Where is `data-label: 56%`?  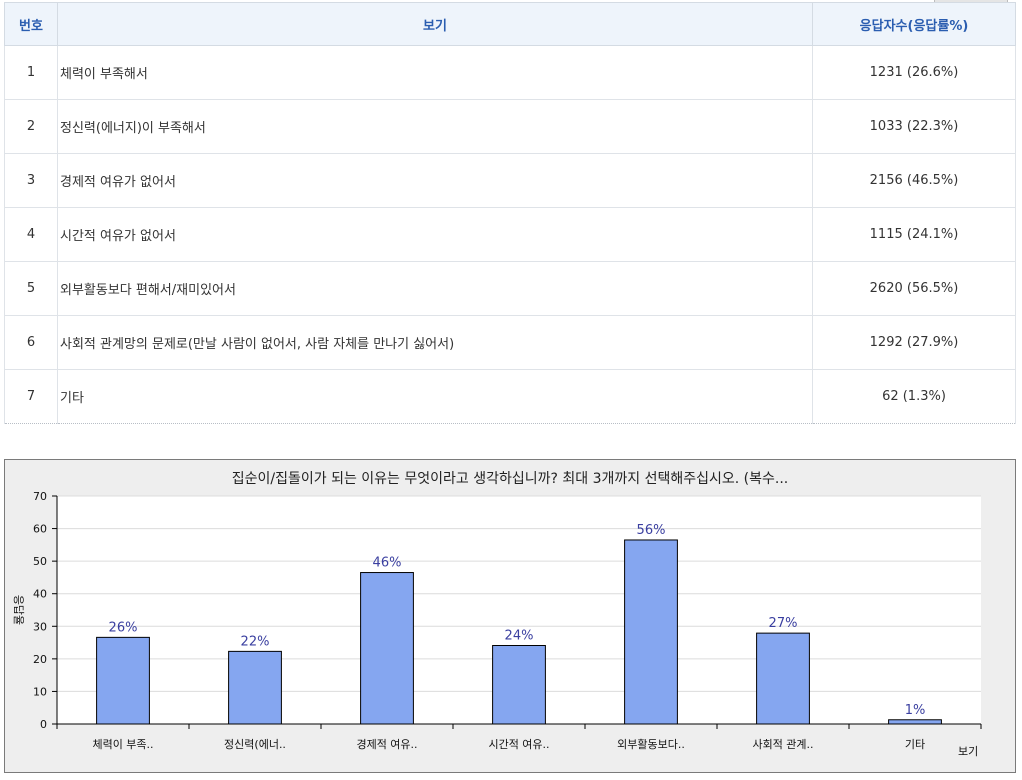 data-label: 56% is located at coordinates (651, 530).